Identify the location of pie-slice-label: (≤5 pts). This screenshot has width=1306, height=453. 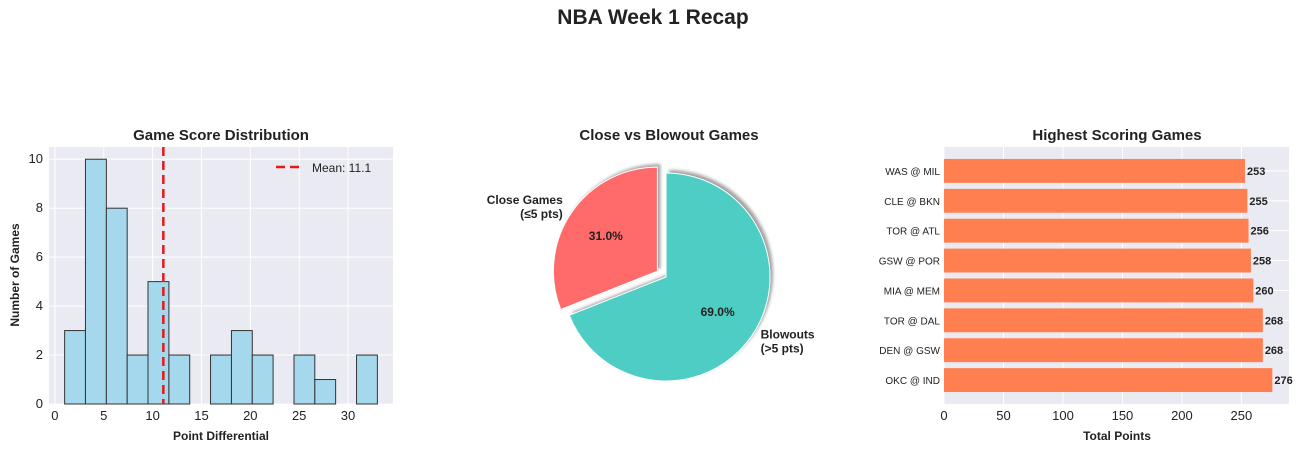
(541, 214).